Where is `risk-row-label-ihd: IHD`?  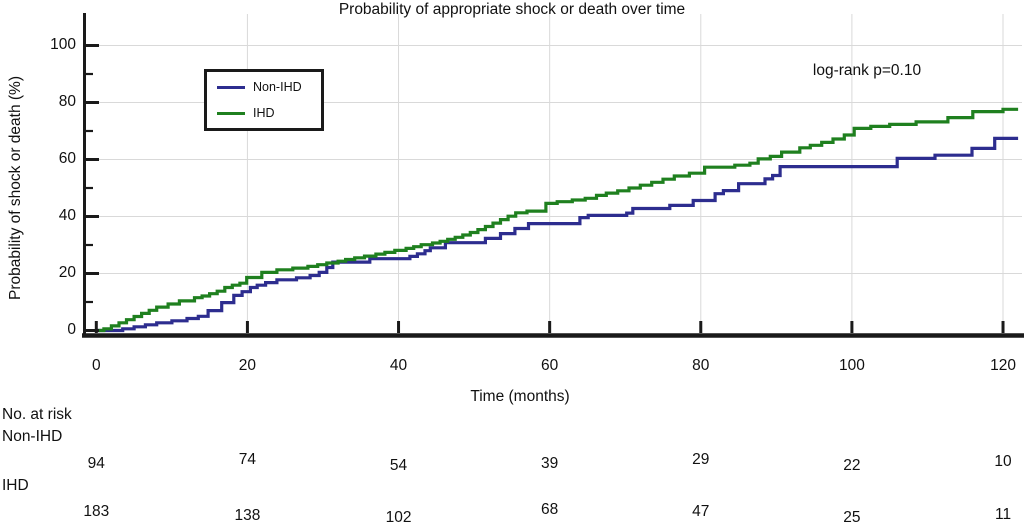 risk-row-label-ihd: IHD is located at coordinates (15, 485).